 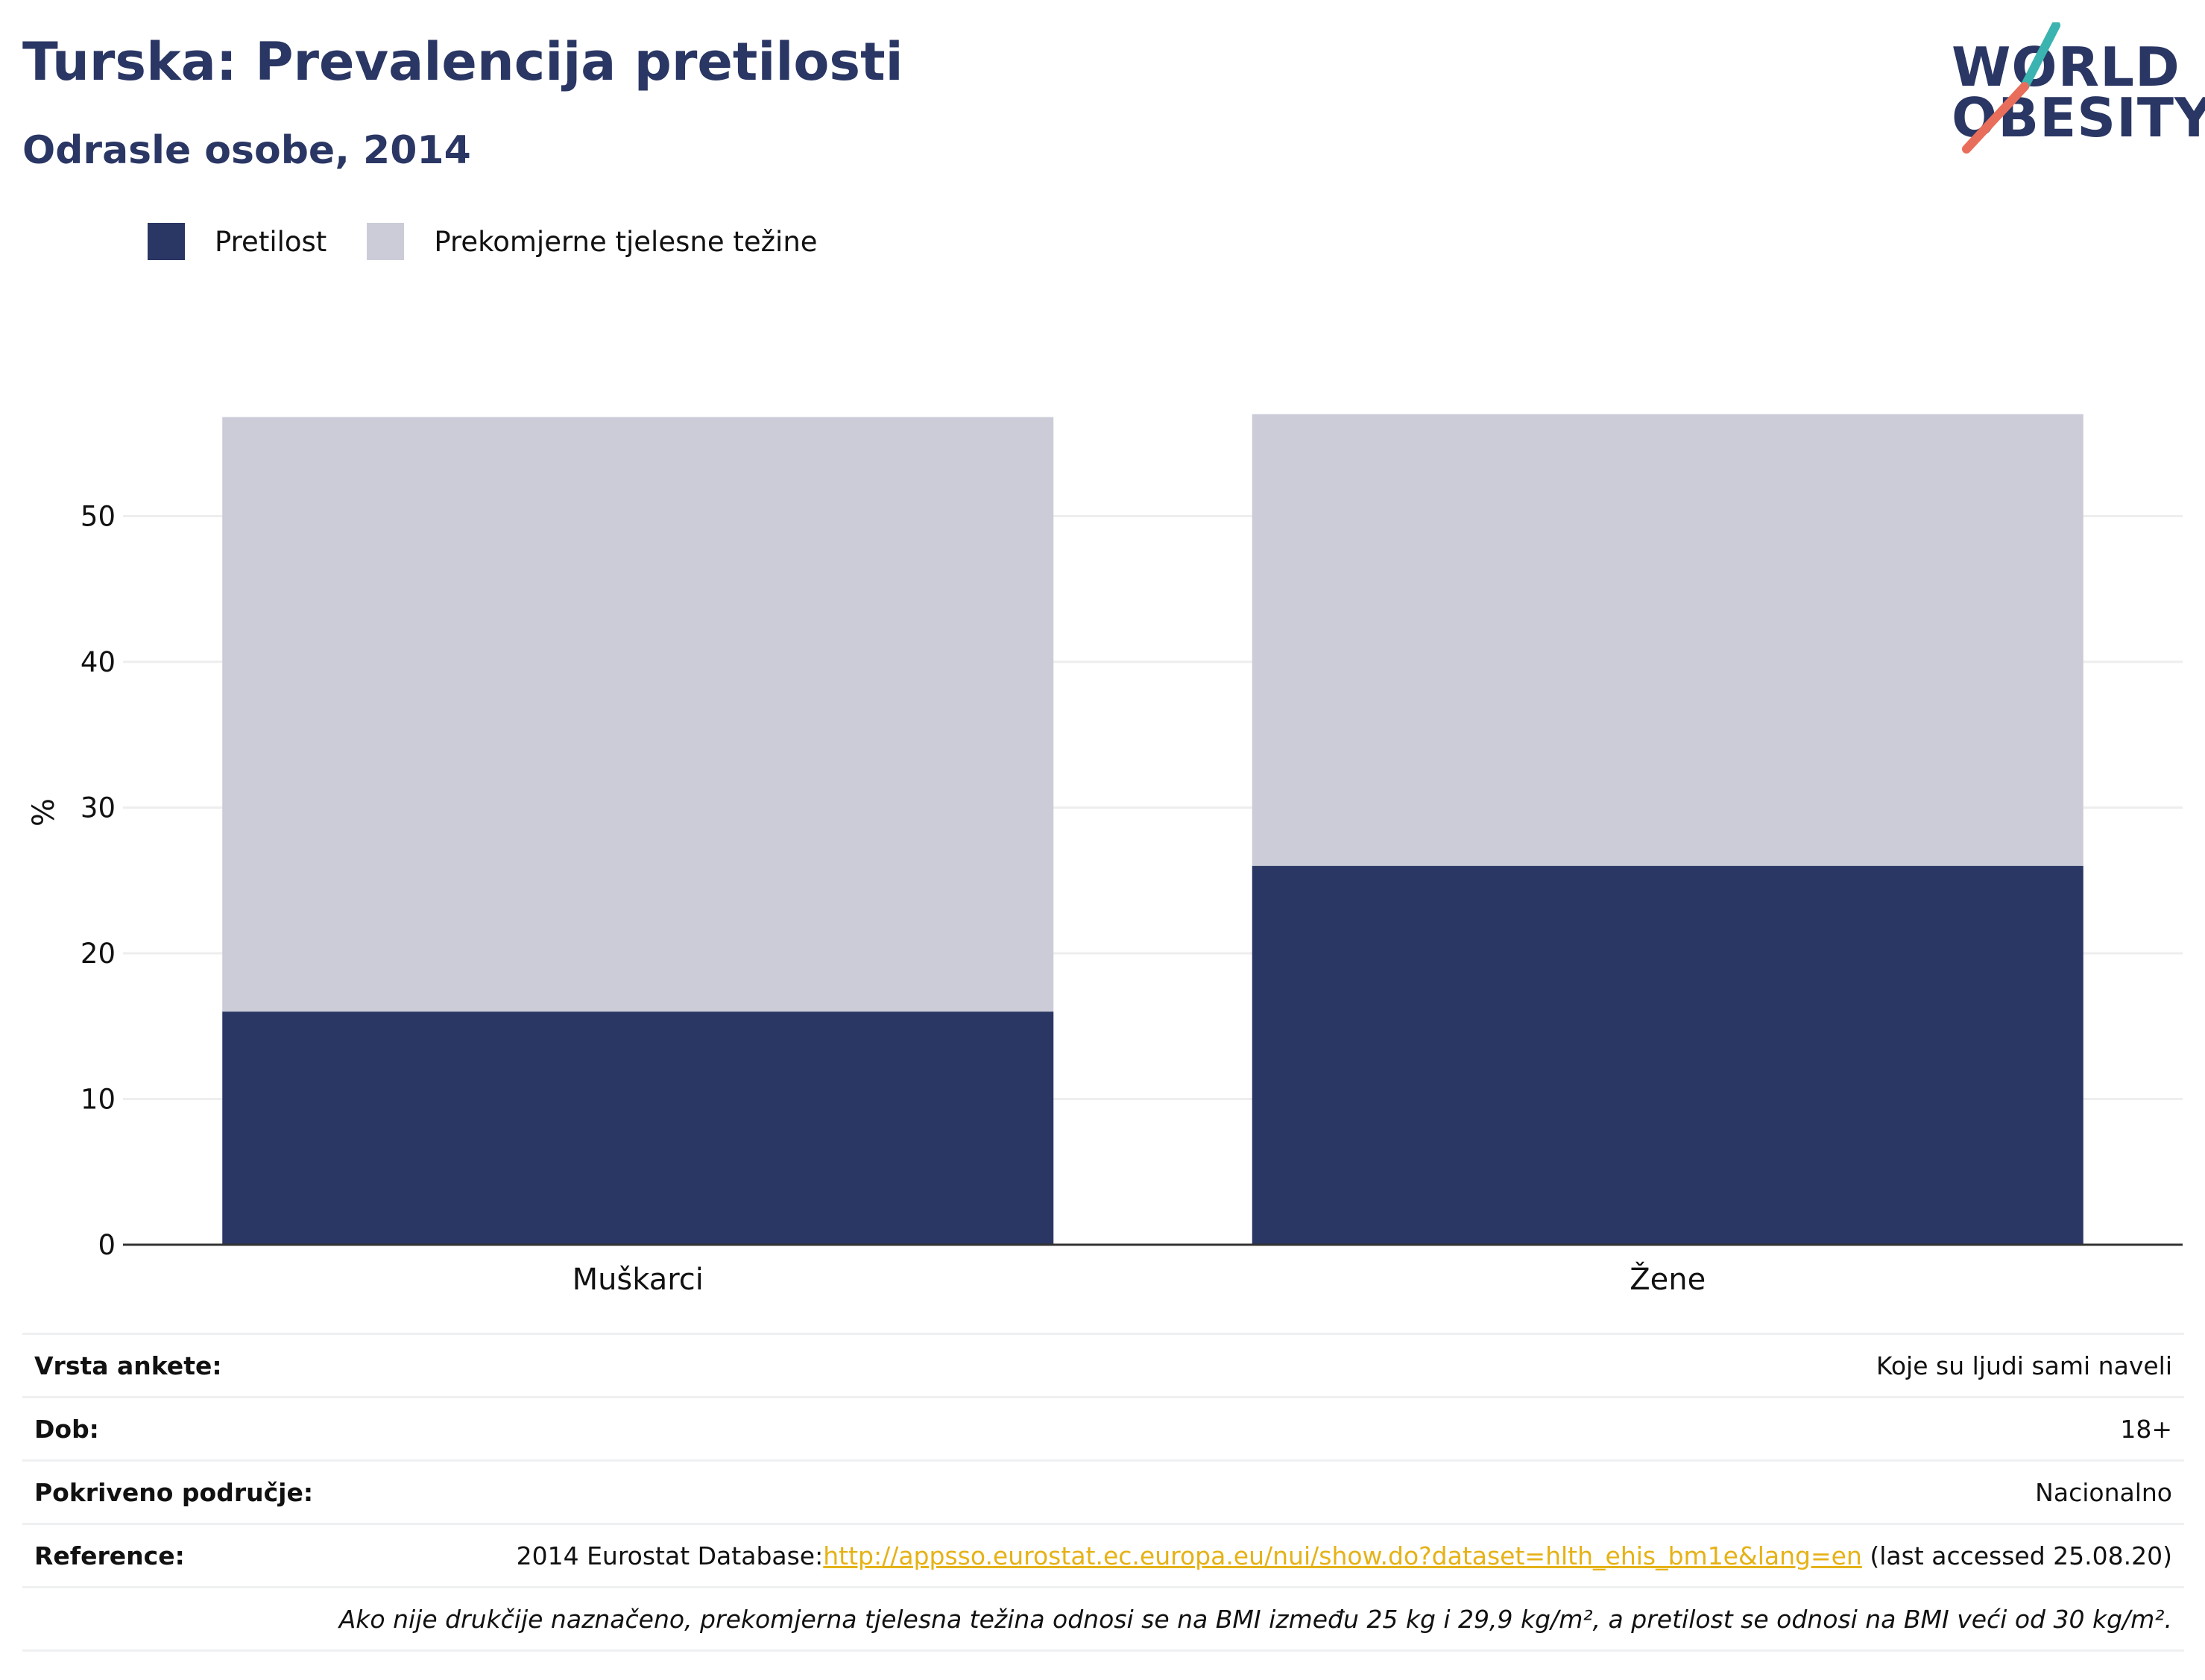 What do you see at coordinates (2066, 67) in the screenshot?
I see `logo-text-world: WORLD` at bounding box center [2066, 67].